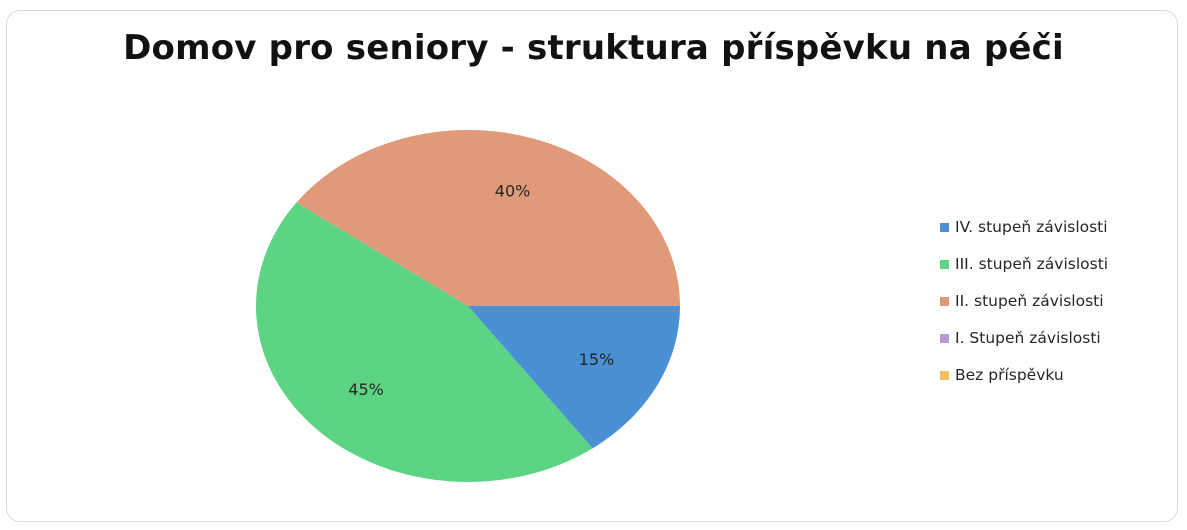 Image resolution: width=1187 pixels, height=530 pixels. I want to click on legend-item-3: II. stupeň závislosti, so click(1060, 301).